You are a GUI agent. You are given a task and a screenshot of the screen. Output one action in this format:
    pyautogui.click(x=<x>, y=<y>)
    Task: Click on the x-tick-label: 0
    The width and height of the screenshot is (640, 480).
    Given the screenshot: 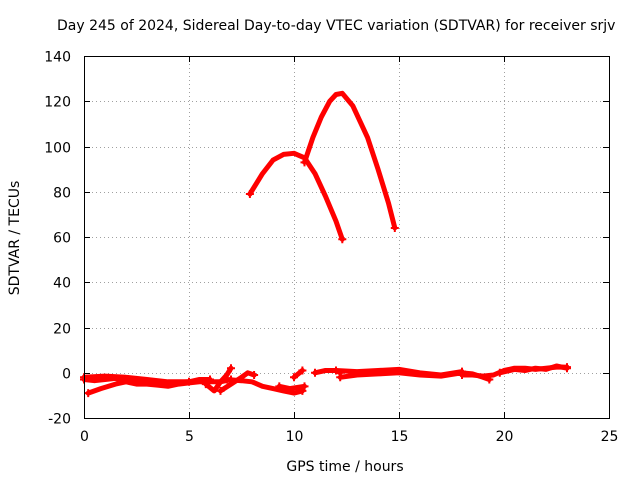 What is the action you would take?
    pyautogui.click(x=84, y=437)
    